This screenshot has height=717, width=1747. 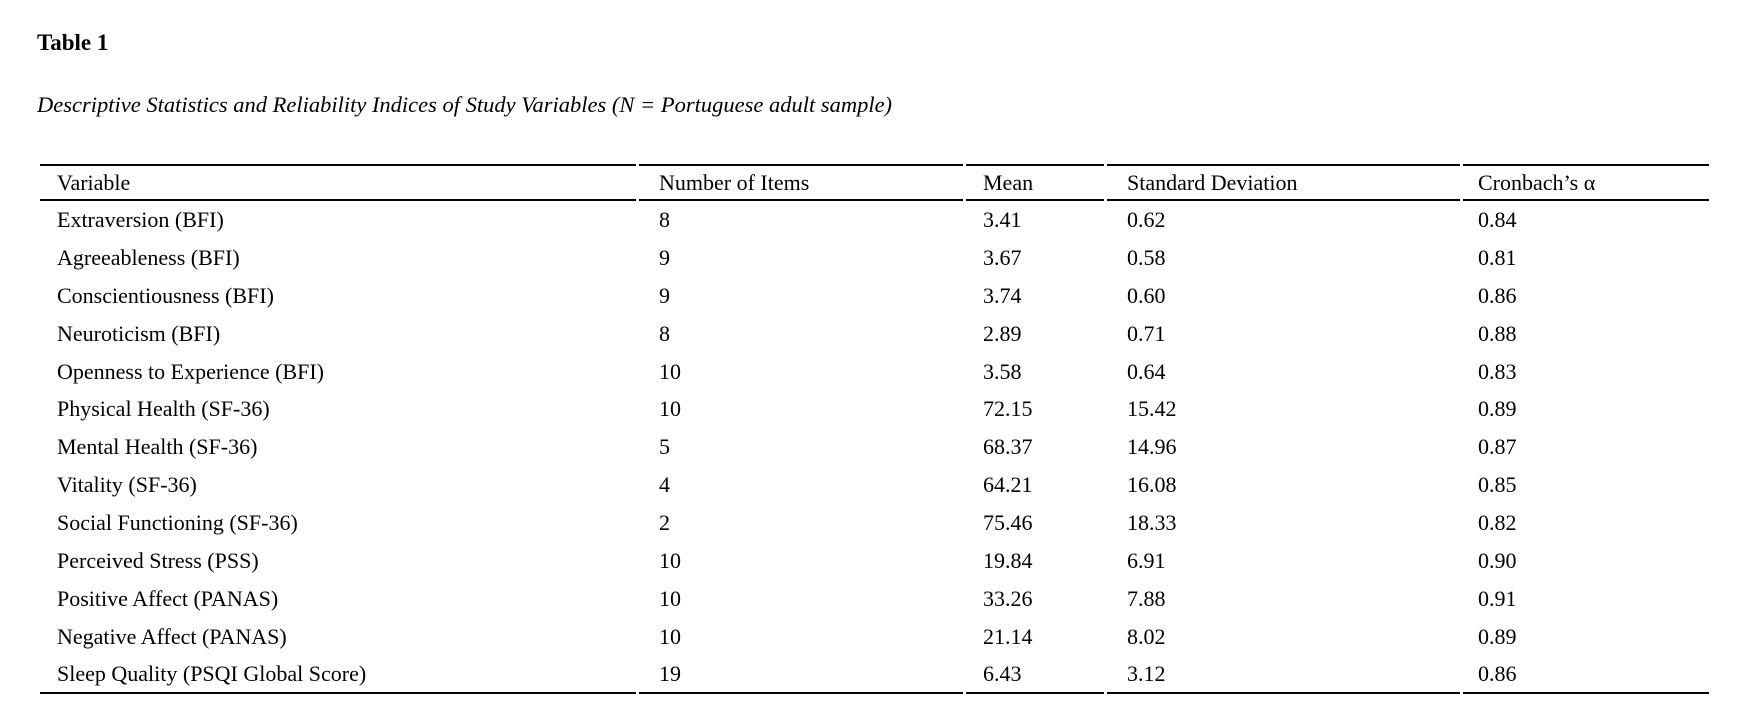 What do you see at coordinates (73, 42) in the screenshot?
I see `table-number-label: Table 1` at bounding box center [73, 42].